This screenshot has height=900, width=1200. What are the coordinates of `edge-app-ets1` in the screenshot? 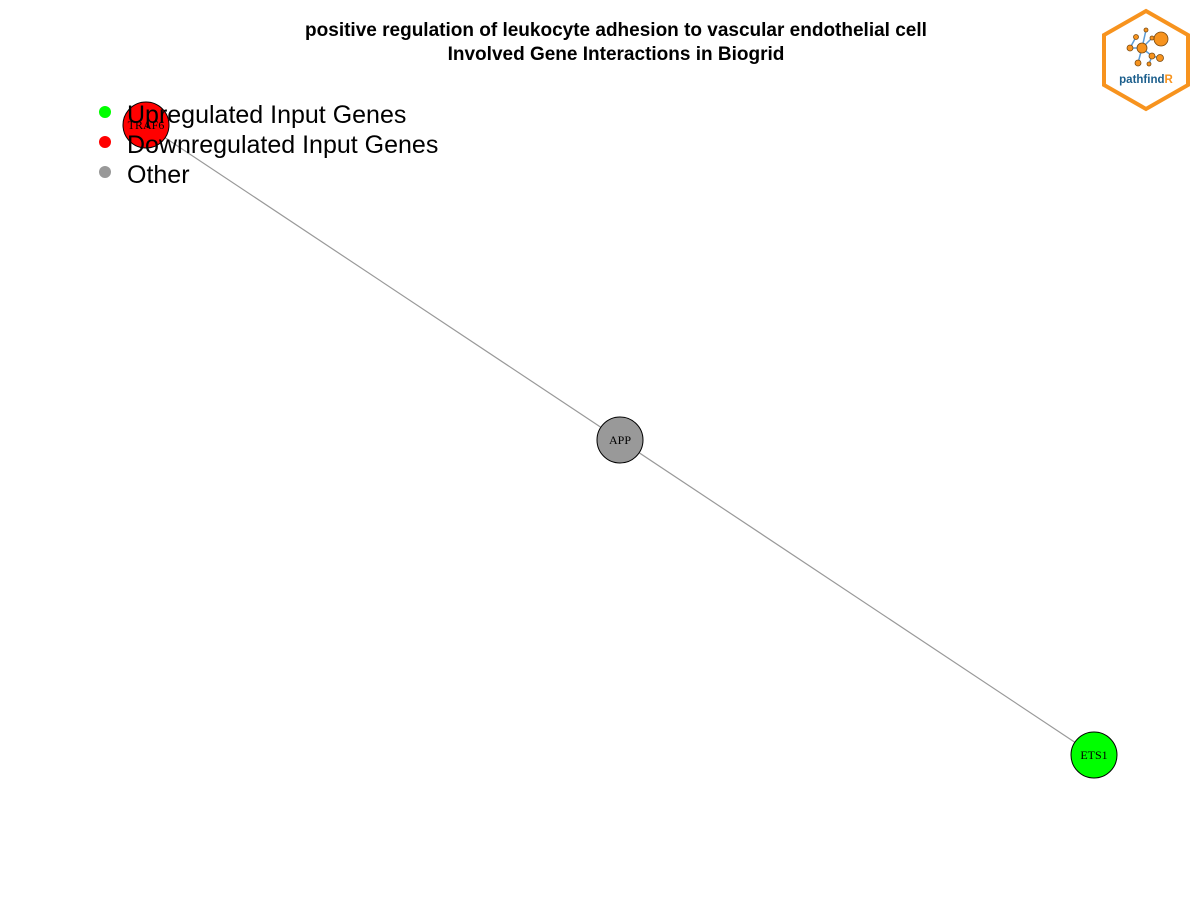 It's located at (857, 597).